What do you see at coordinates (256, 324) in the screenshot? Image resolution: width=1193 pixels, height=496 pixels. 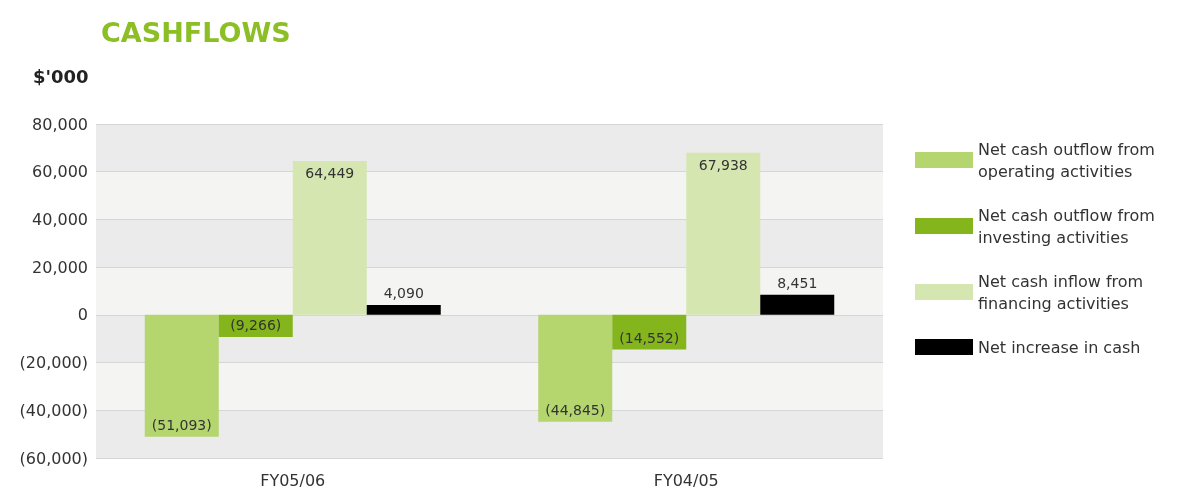 I see `data-label: (9,266)` at bounding box center [256, 324].